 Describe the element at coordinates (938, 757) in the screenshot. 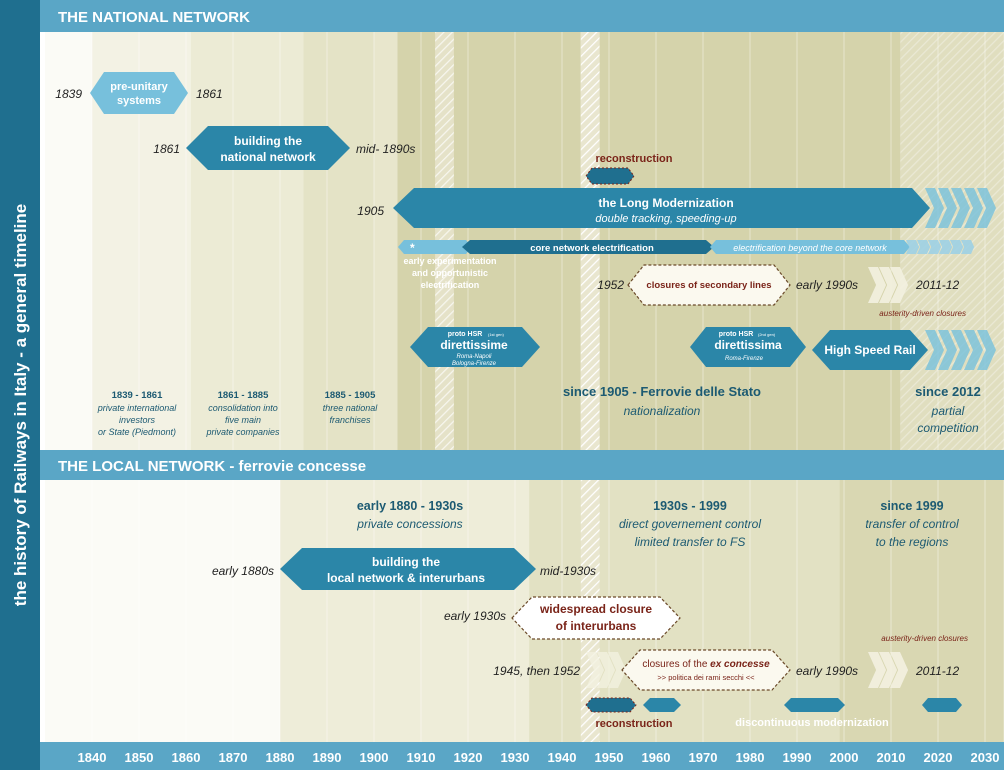

I see `year-tick-label: 2020` at that location.